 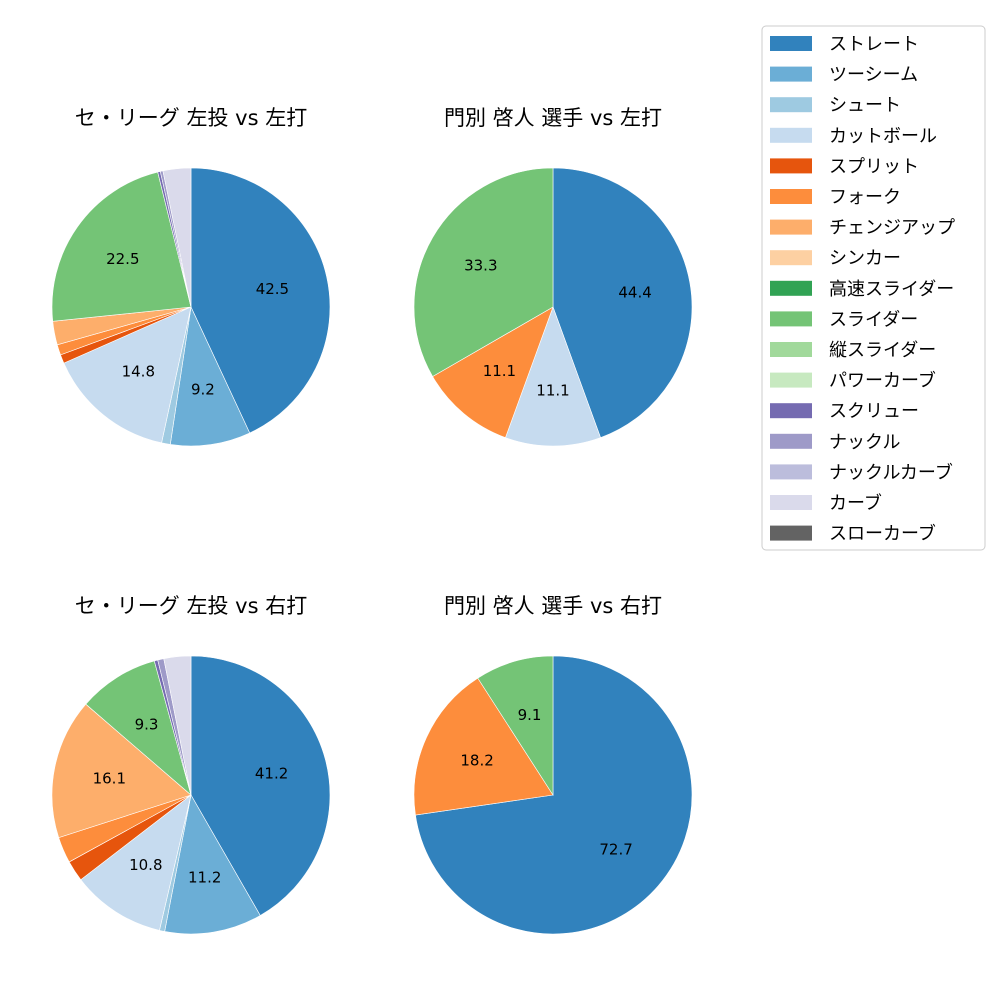 What do you see at coordinates (553, 606) in the screenshot?
I see `pie-title: 門別 啓人 選手 vs 右打` at bounding box center [553, 606].